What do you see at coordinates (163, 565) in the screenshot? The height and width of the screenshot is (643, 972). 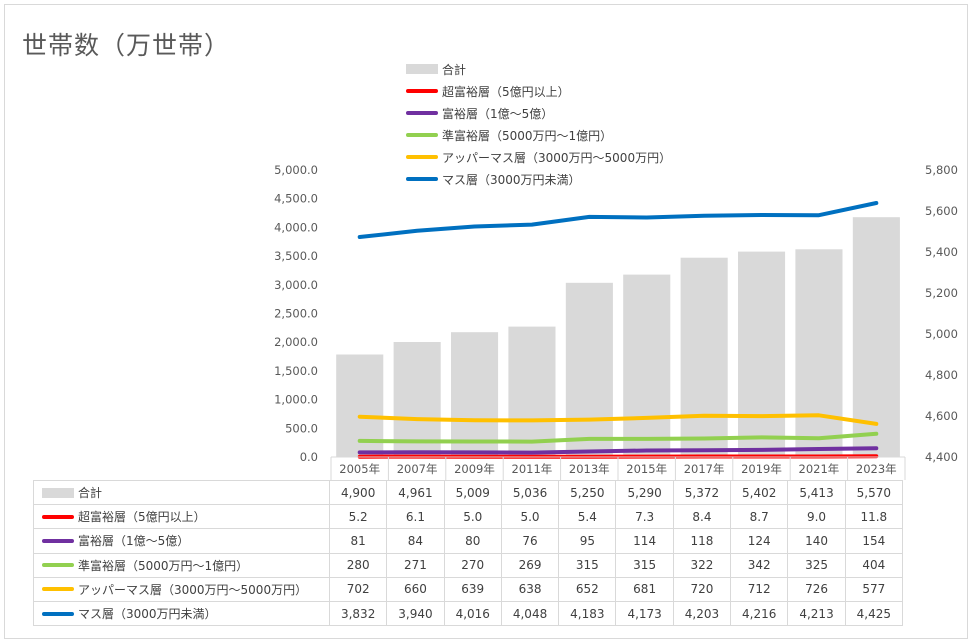 I see `table-row-label: 準富裕層（5000万円～1億円）` at bounding box center [163, 565].